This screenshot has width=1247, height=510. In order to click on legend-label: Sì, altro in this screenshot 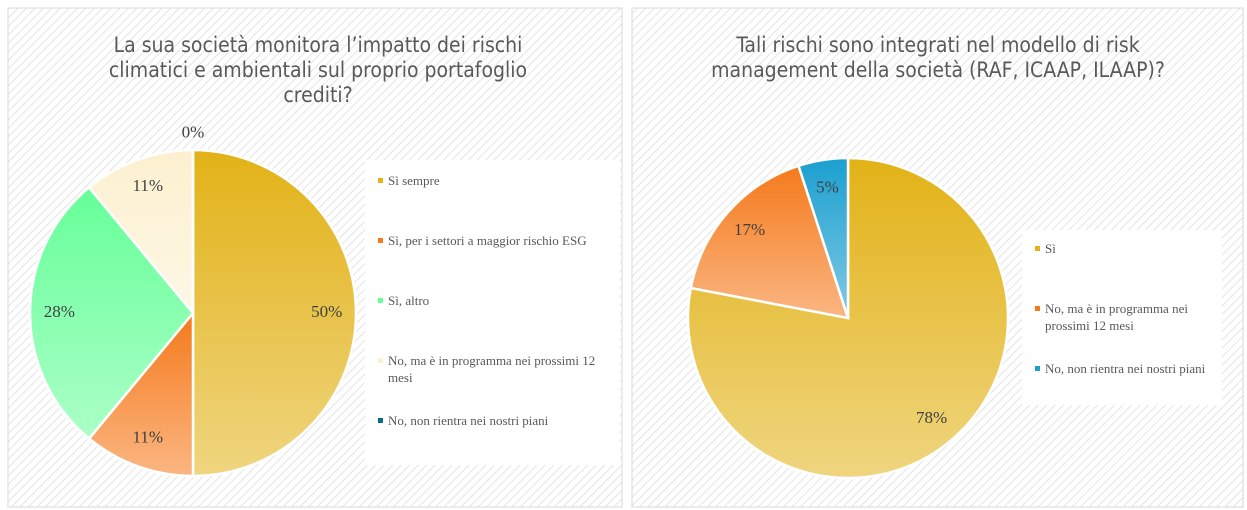, I will do `click(408, 300)`.